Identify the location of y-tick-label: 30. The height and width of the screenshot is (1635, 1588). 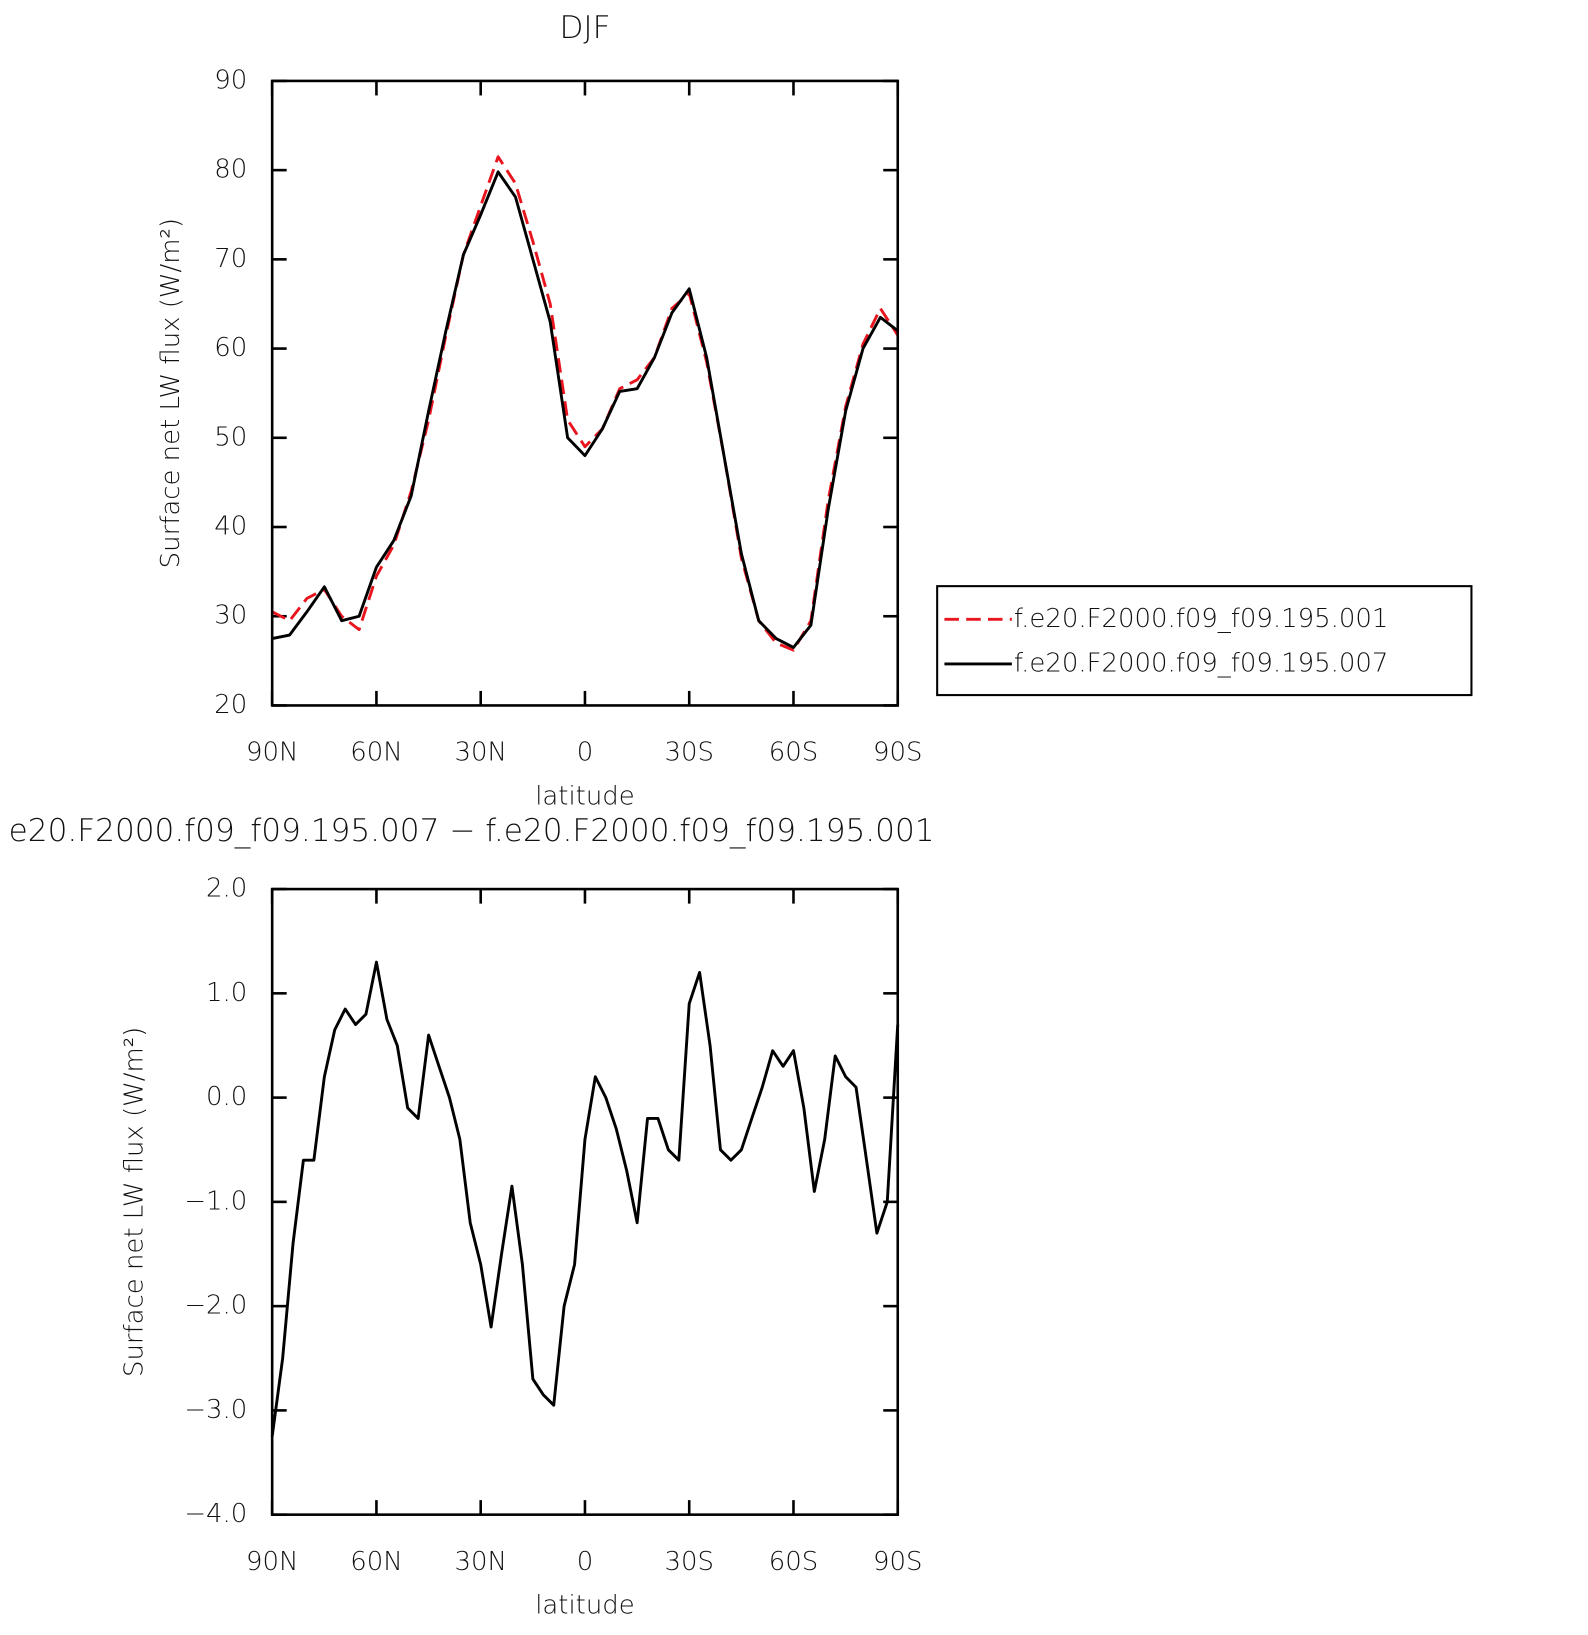
(230, 616).